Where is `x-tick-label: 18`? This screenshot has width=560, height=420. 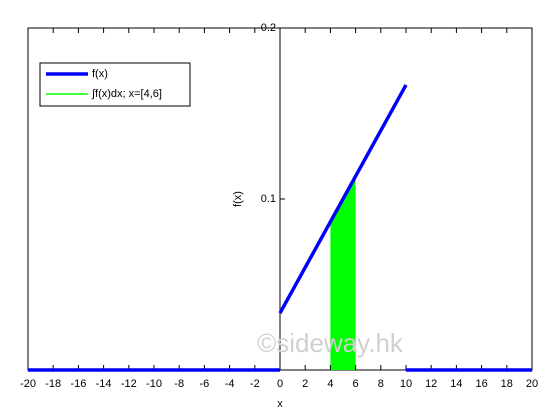 x-tick-label: 18 is located at coordinates (507, 384).